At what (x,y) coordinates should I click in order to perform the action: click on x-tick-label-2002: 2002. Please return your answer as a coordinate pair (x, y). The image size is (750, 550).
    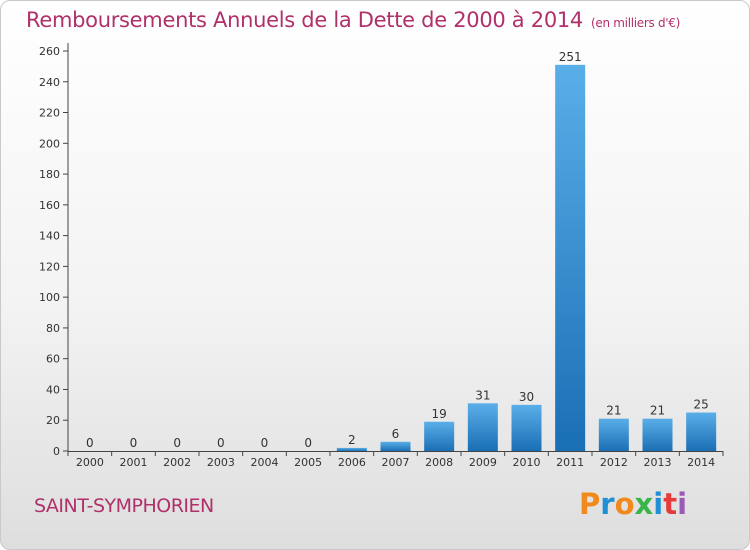
    Looking at the image, I should click on (177, 462).